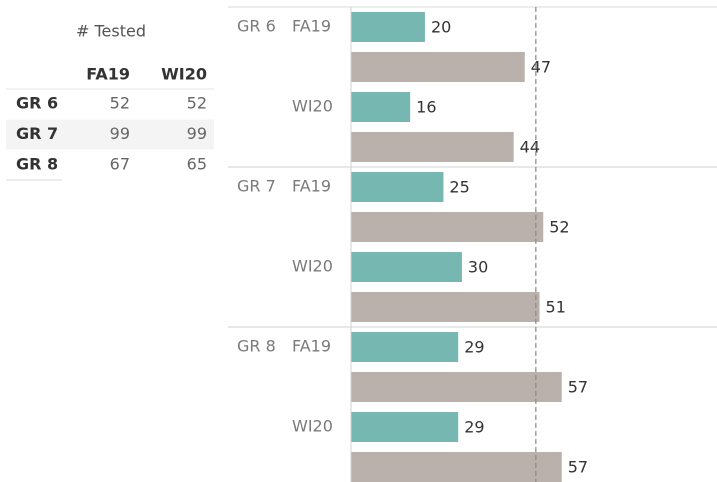 Image resolution: width=717 pixels, height=482 pixels. Describe the element at coordinates (184, 74) in the screenshot. I see `column-header: WI20` at that location.